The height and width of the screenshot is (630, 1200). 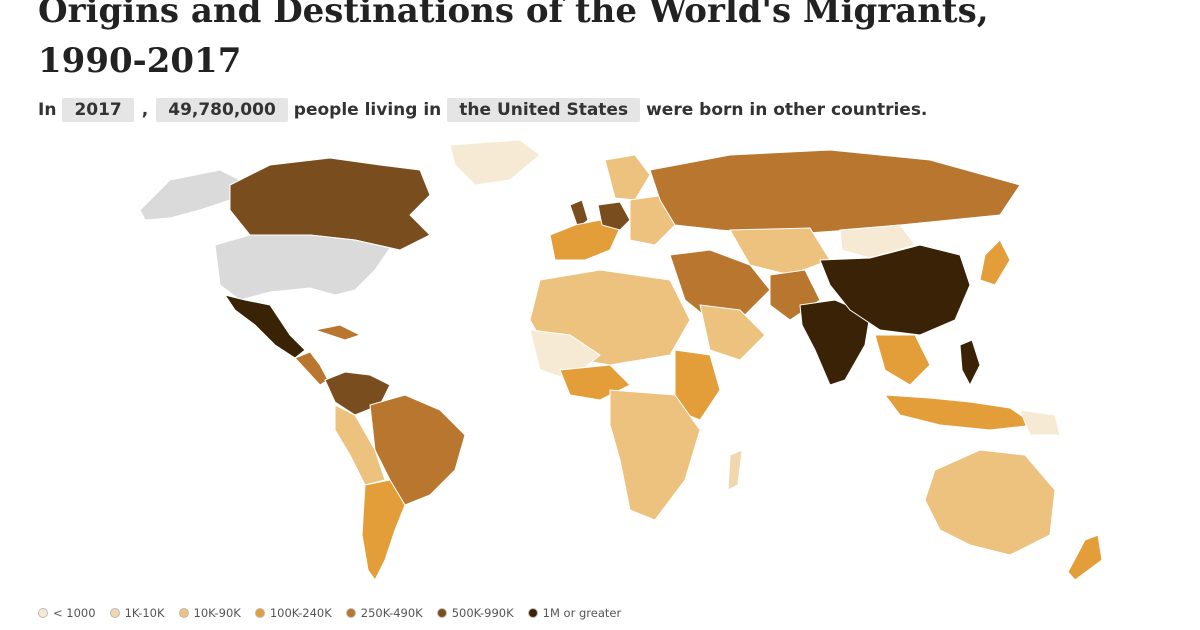 What do you see at coordinates (877, 241) in the screenshot?
I see `region-mongolia` at bounding box center [877, 241].